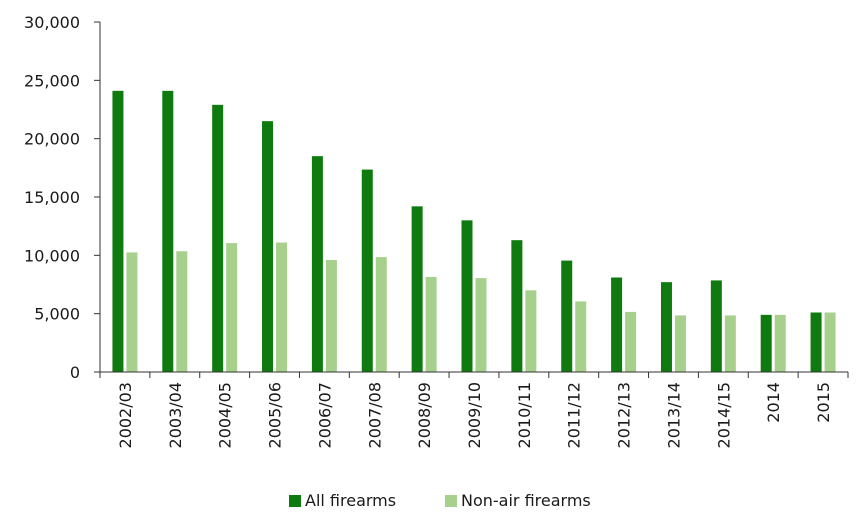  What do you see at coordinates (52, 22) in the screenshot?
I see `y-tick-label: 30,000` at bounding box center [52, 22].